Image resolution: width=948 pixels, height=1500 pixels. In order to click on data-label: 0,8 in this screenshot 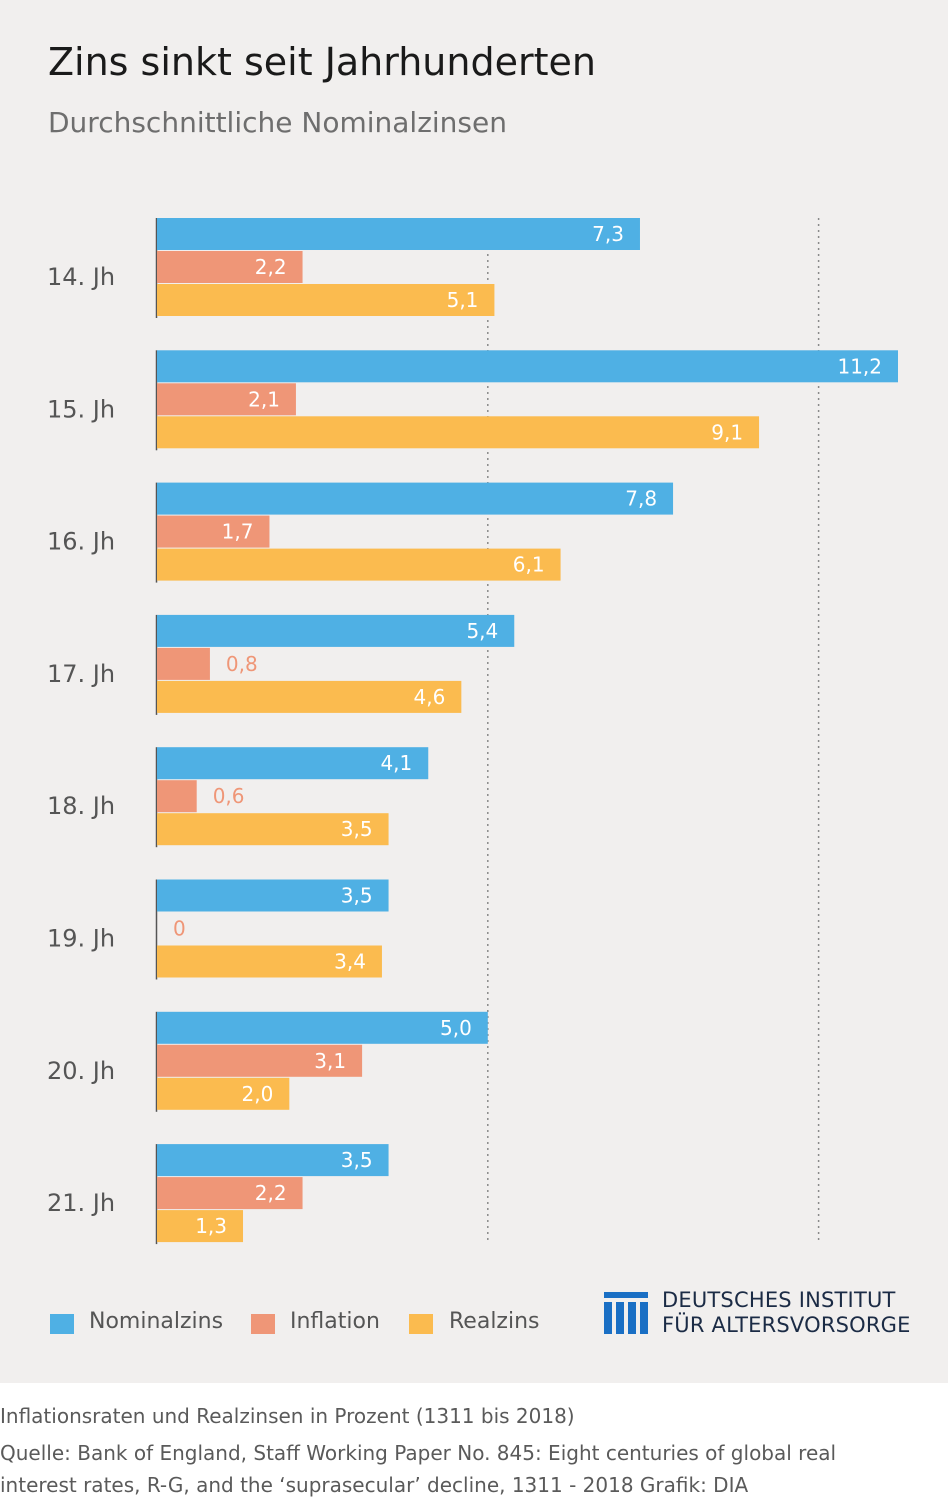, I will do `click(242, 664)`.